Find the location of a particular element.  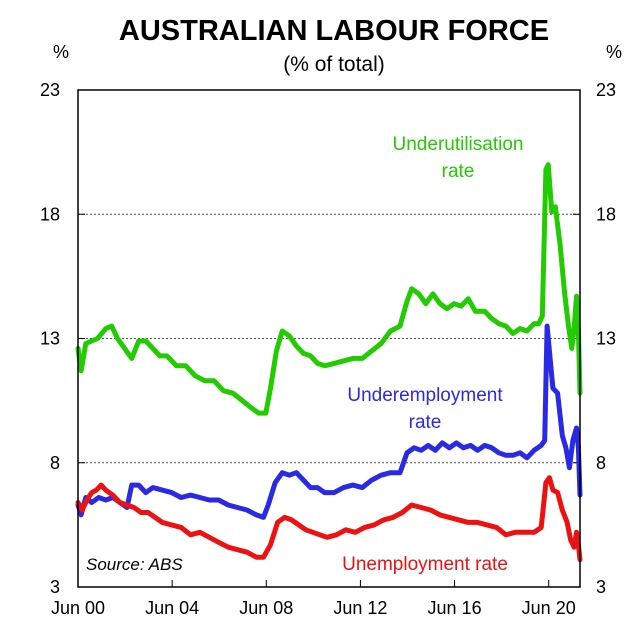

x-tick-label: Jun 16 is located at coordinates (455, 608).